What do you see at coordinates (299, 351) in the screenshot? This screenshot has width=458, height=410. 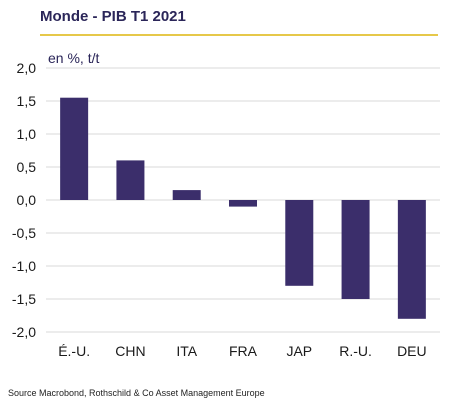 I see `x-tick-label: JAP` at bounding box center [299, 351].